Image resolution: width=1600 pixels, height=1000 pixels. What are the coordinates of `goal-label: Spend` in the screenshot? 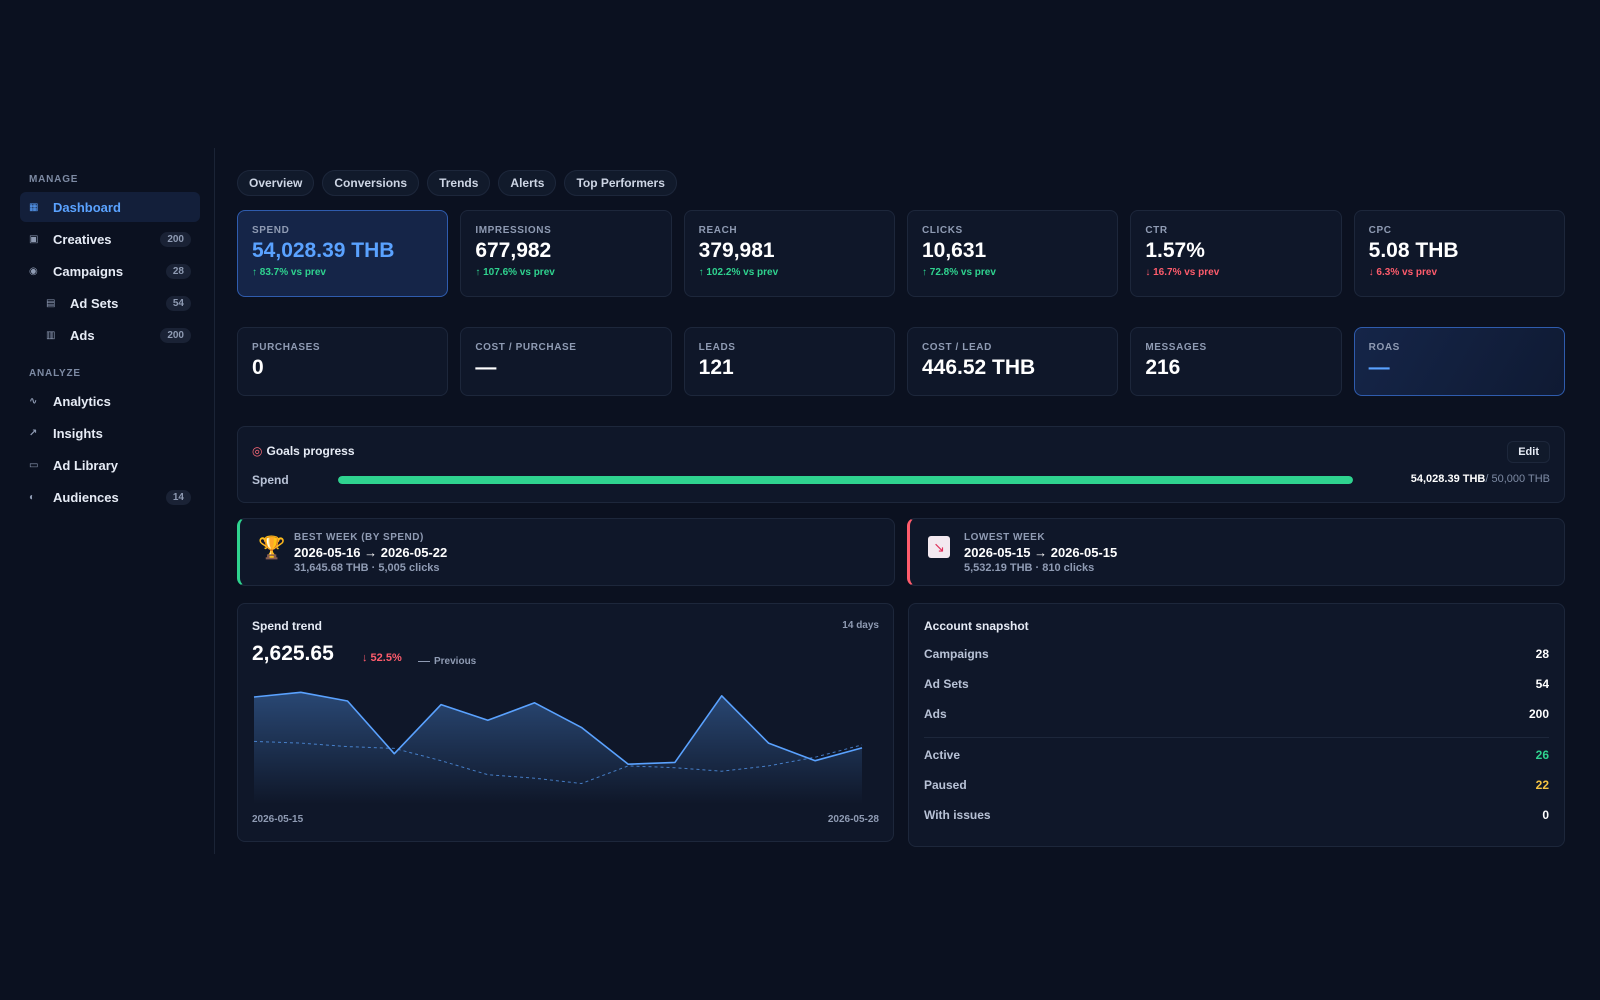 It's located at (270, 480).